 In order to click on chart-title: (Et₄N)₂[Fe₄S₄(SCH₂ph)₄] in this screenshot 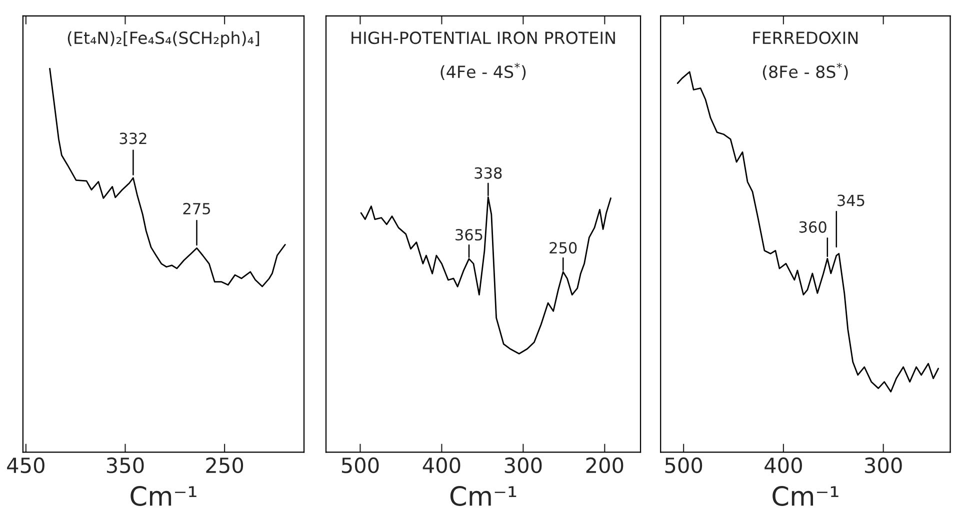, I will do `click(164, 39)`.